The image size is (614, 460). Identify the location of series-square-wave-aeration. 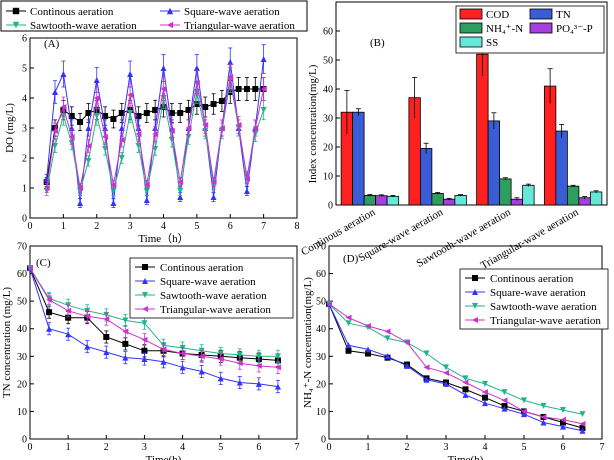
(154, 329).